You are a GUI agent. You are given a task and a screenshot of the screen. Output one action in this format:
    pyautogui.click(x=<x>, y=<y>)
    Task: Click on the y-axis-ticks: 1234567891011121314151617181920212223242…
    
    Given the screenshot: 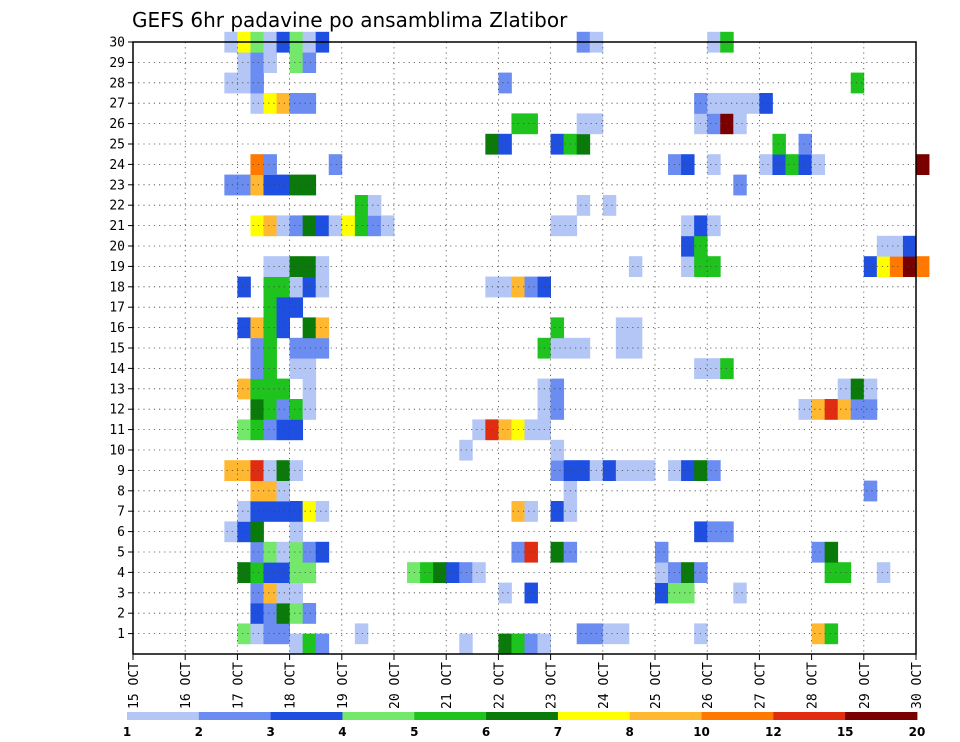 What is the action you would take?
    pyautogui.click(x=121, y=339)
    